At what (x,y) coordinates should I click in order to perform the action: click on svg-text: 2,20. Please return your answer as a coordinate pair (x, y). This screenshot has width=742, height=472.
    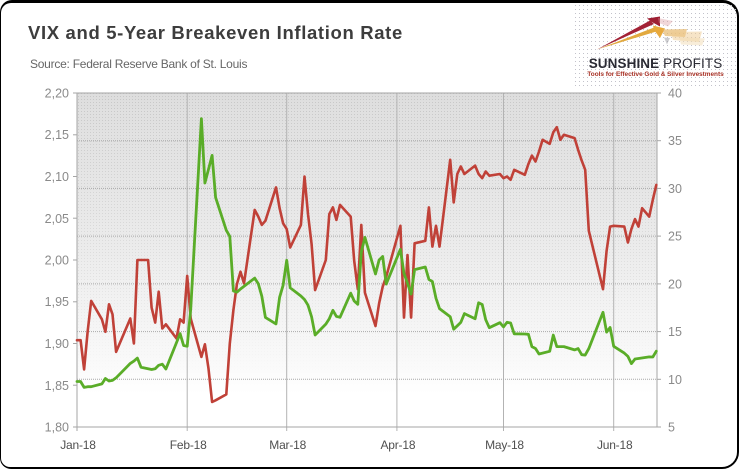
    Looking at the image, I should click on (57, 94).